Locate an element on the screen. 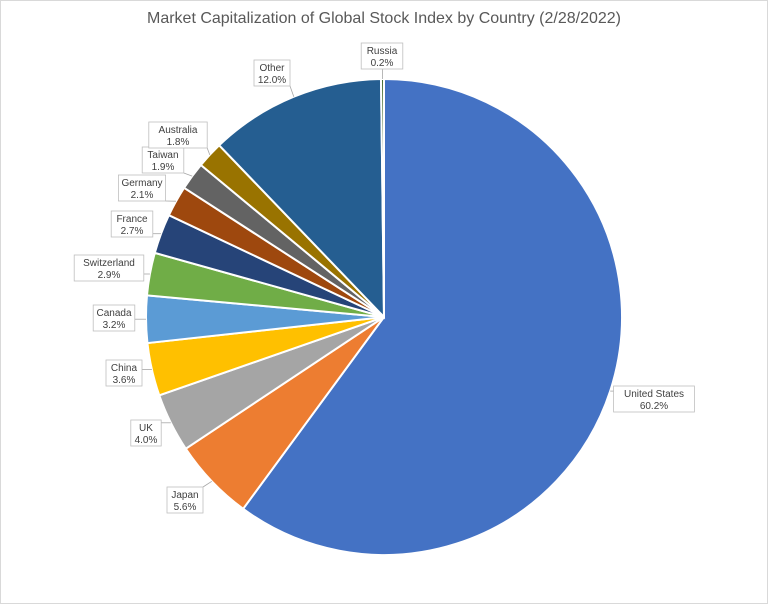 This screenshot has height=604, width=768. data-label-name: China is located at coordinates (124, 368).